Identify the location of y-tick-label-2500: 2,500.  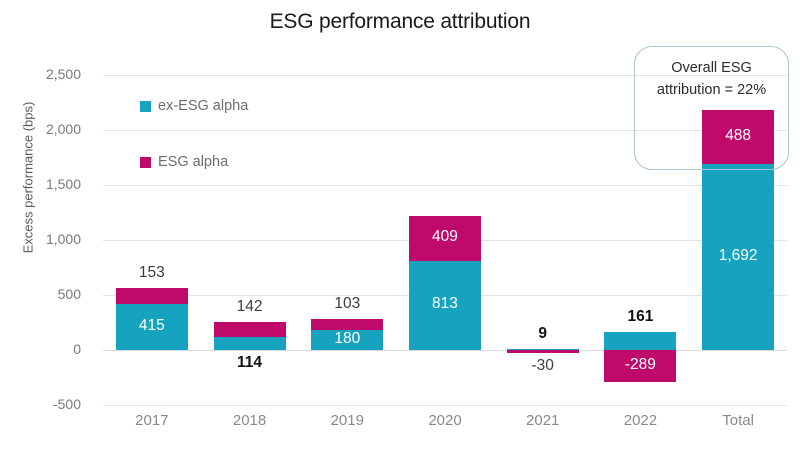
(63, 74).